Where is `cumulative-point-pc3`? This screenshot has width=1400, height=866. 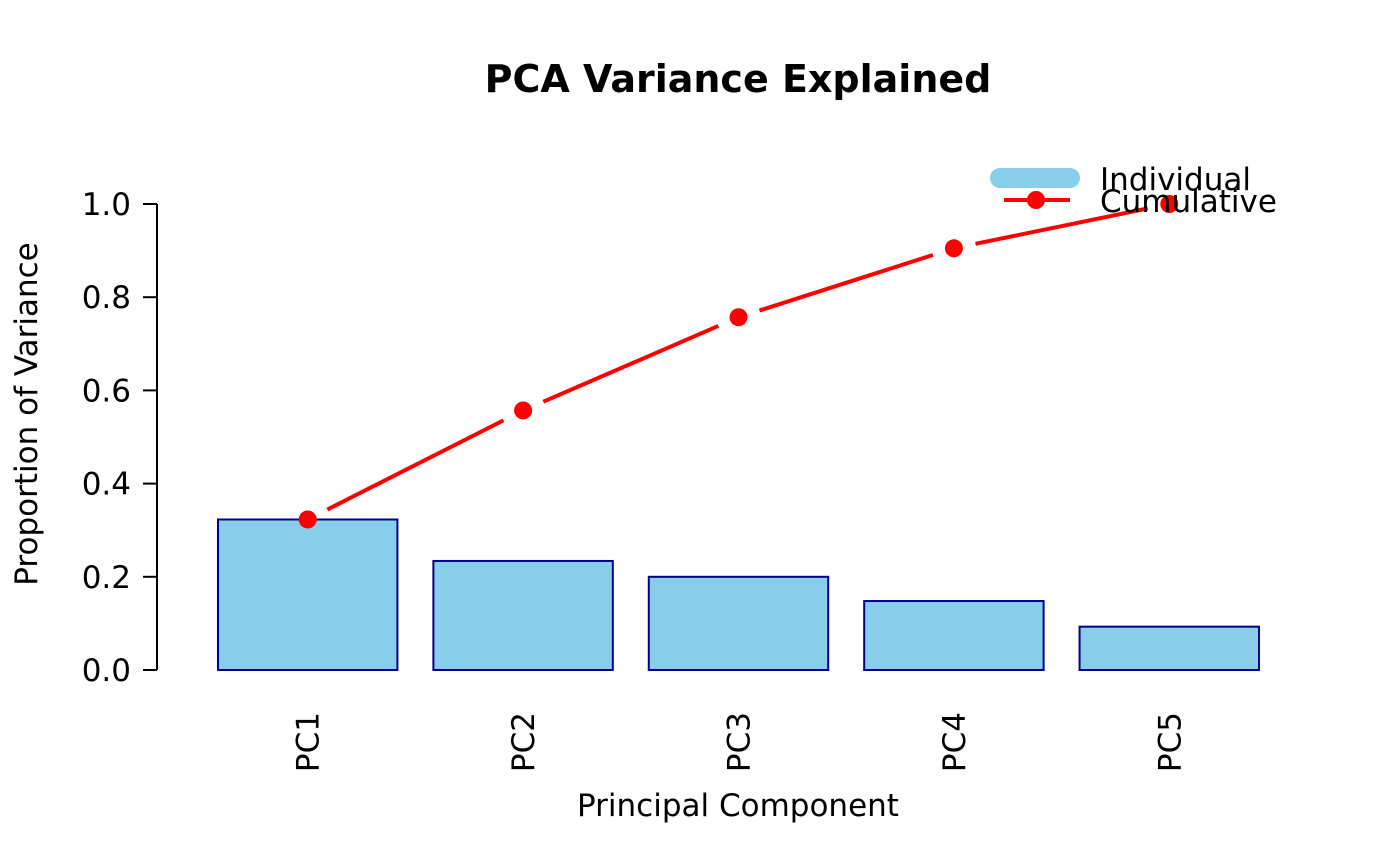
cumulative-point-pc3 is located at coordinates (738, 317).